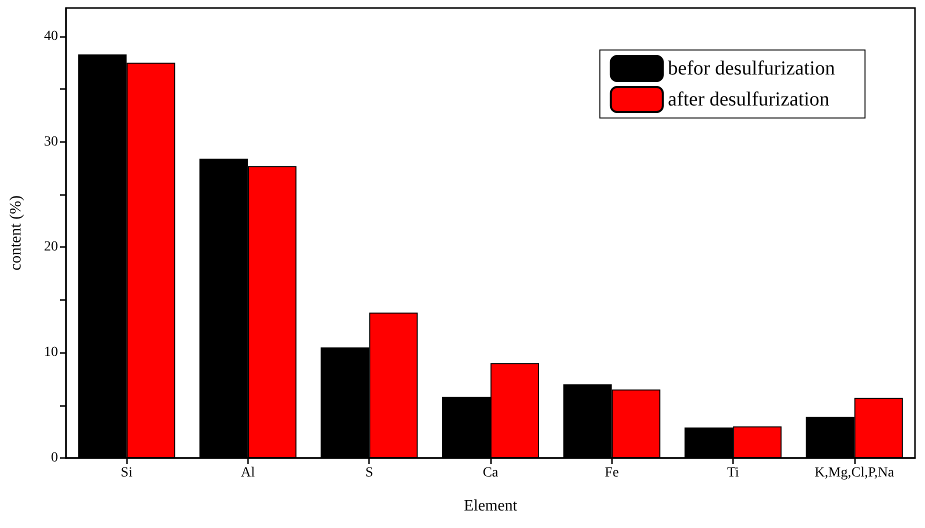 The image size is (925, 528). Describe the element at coordinates (51, 247) in the screenshot. I see `y-tick-label: 20` at that location.